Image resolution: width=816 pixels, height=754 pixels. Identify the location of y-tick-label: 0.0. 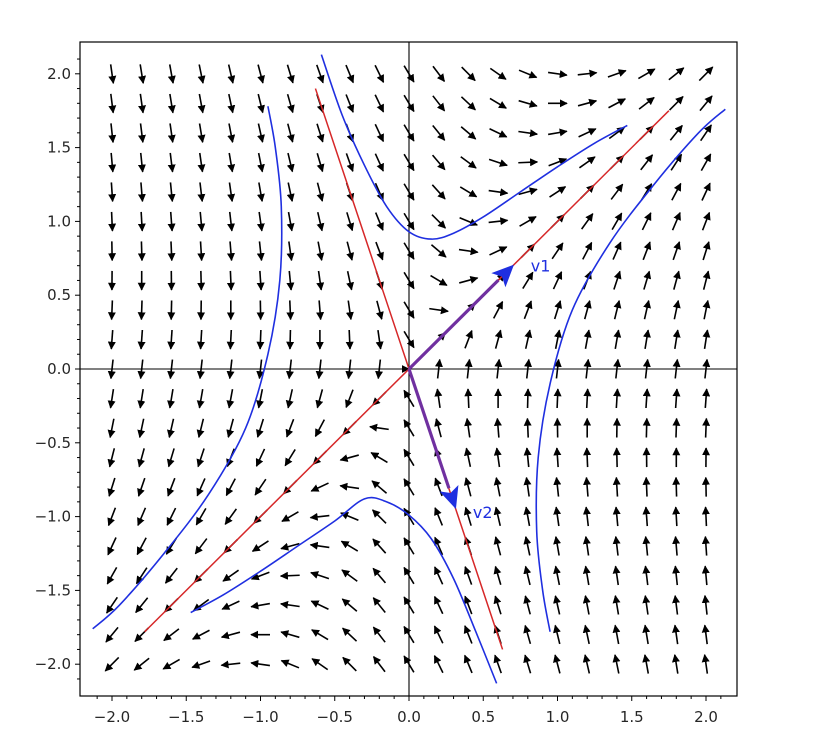
(59, 369).